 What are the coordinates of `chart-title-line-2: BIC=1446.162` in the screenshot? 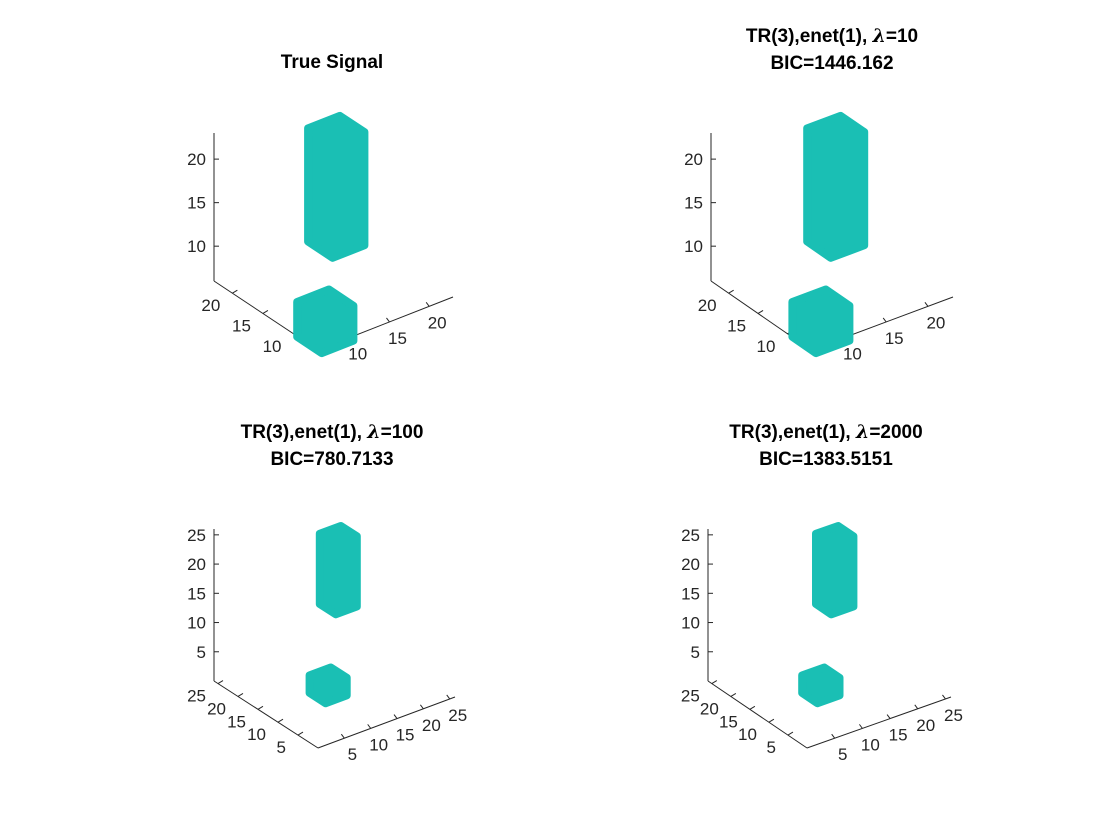 It's located at (831, 63).